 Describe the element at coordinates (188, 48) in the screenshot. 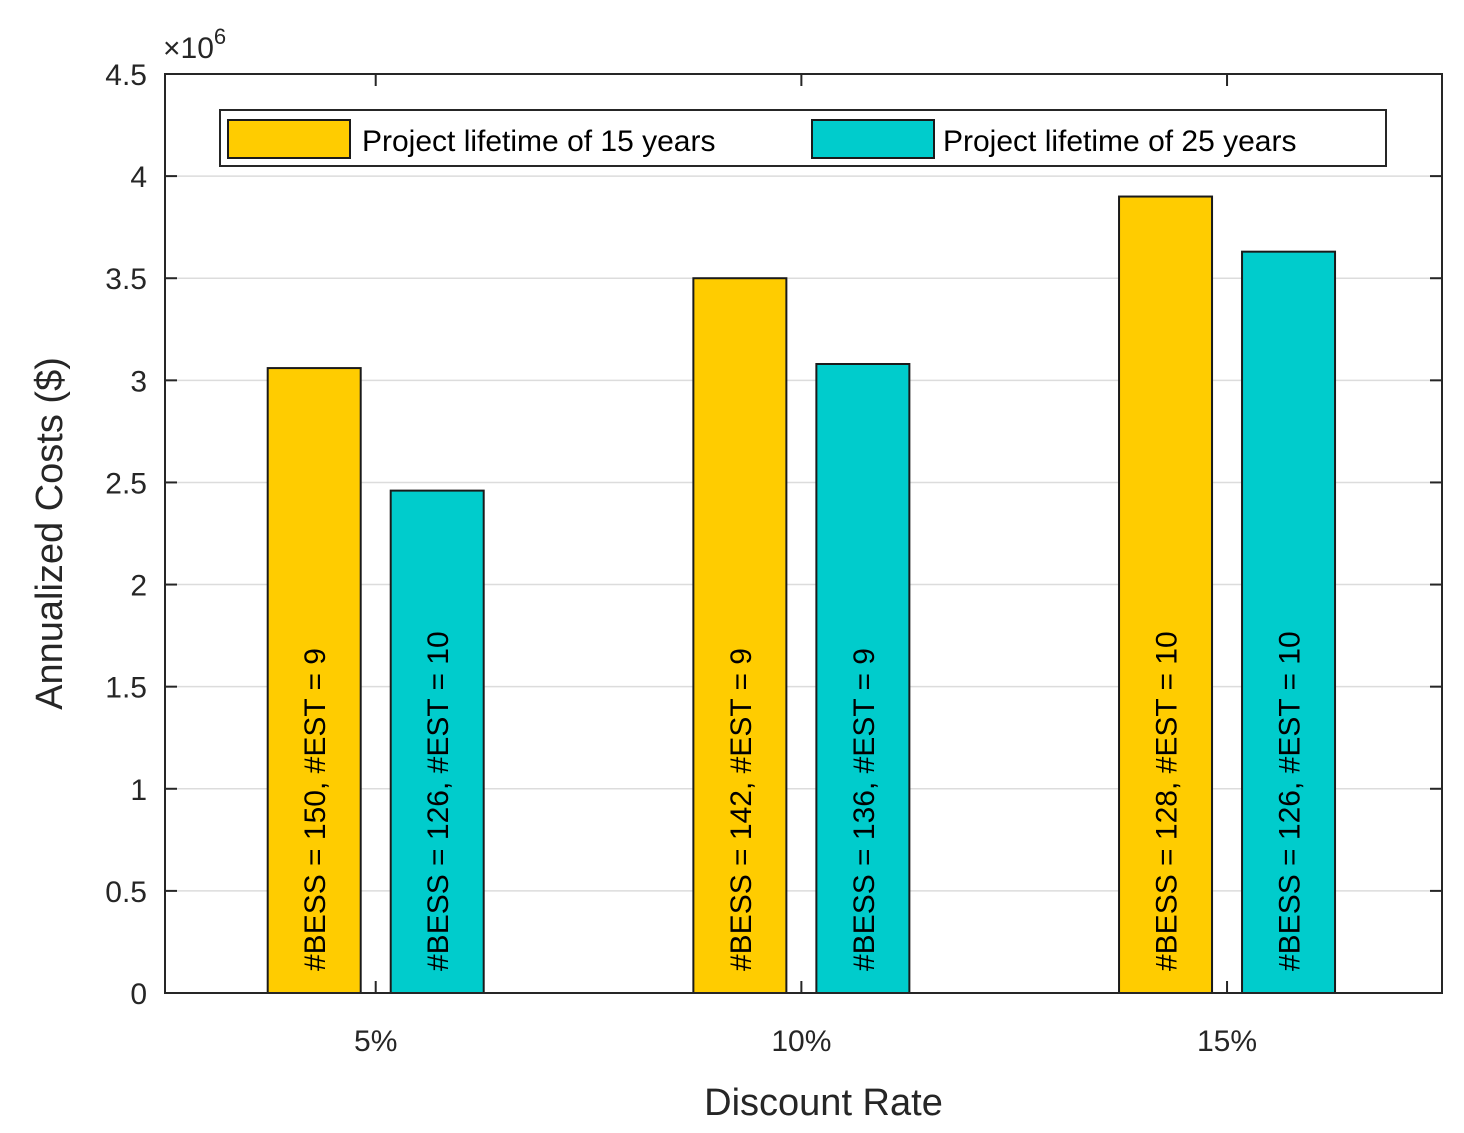

I see `exponent-base: ×10` at that location.